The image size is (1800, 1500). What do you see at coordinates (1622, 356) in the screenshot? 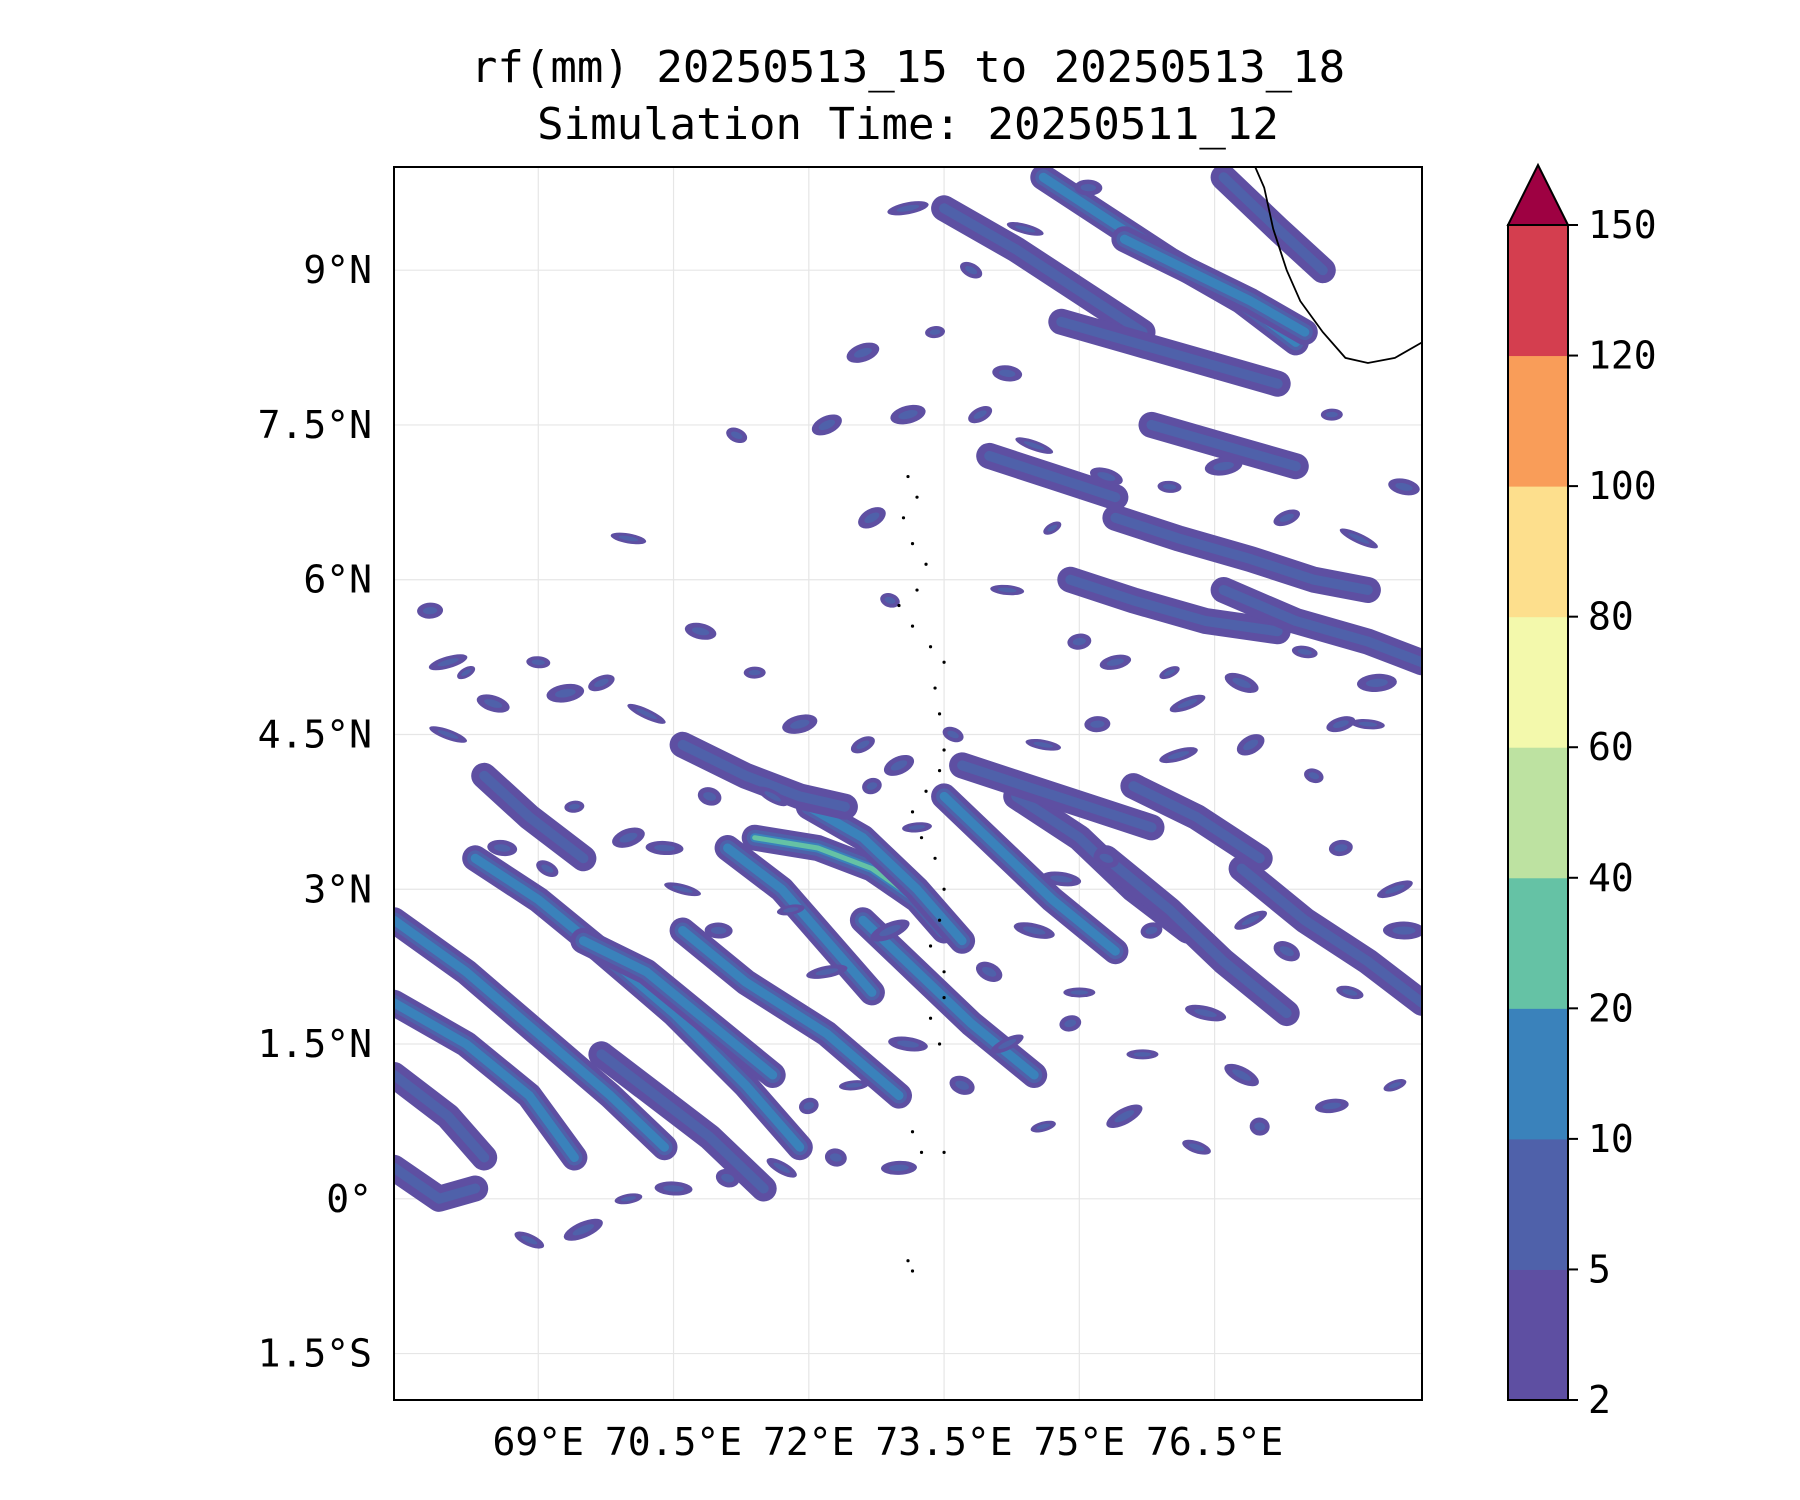
I see `colorbar-label-8: 120` at bounding box center [1622, 356].